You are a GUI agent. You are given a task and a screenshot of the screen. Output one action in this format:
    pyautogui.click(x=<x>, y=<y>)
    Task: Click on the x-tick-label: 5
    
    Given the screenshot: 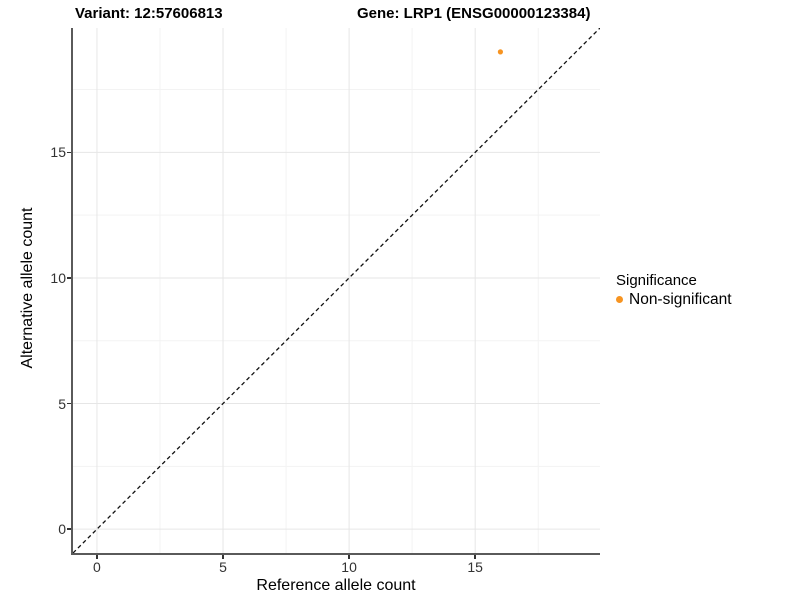 What is the action you would take?
    pyautogui.click(x=223, y=567)
    